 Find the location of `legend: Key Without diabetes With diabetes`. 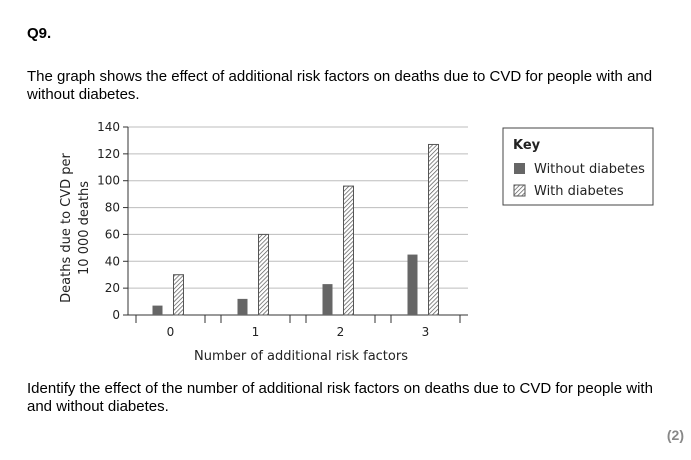

legend: Key Without diabetes With diabetes is located at coordinates (578, 166).